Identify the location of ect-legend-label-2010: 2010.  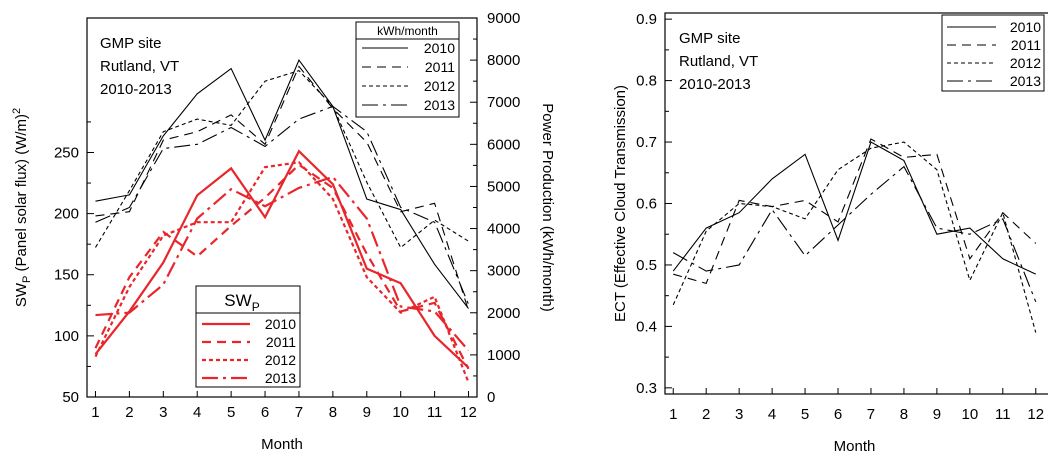
(1025, 27).